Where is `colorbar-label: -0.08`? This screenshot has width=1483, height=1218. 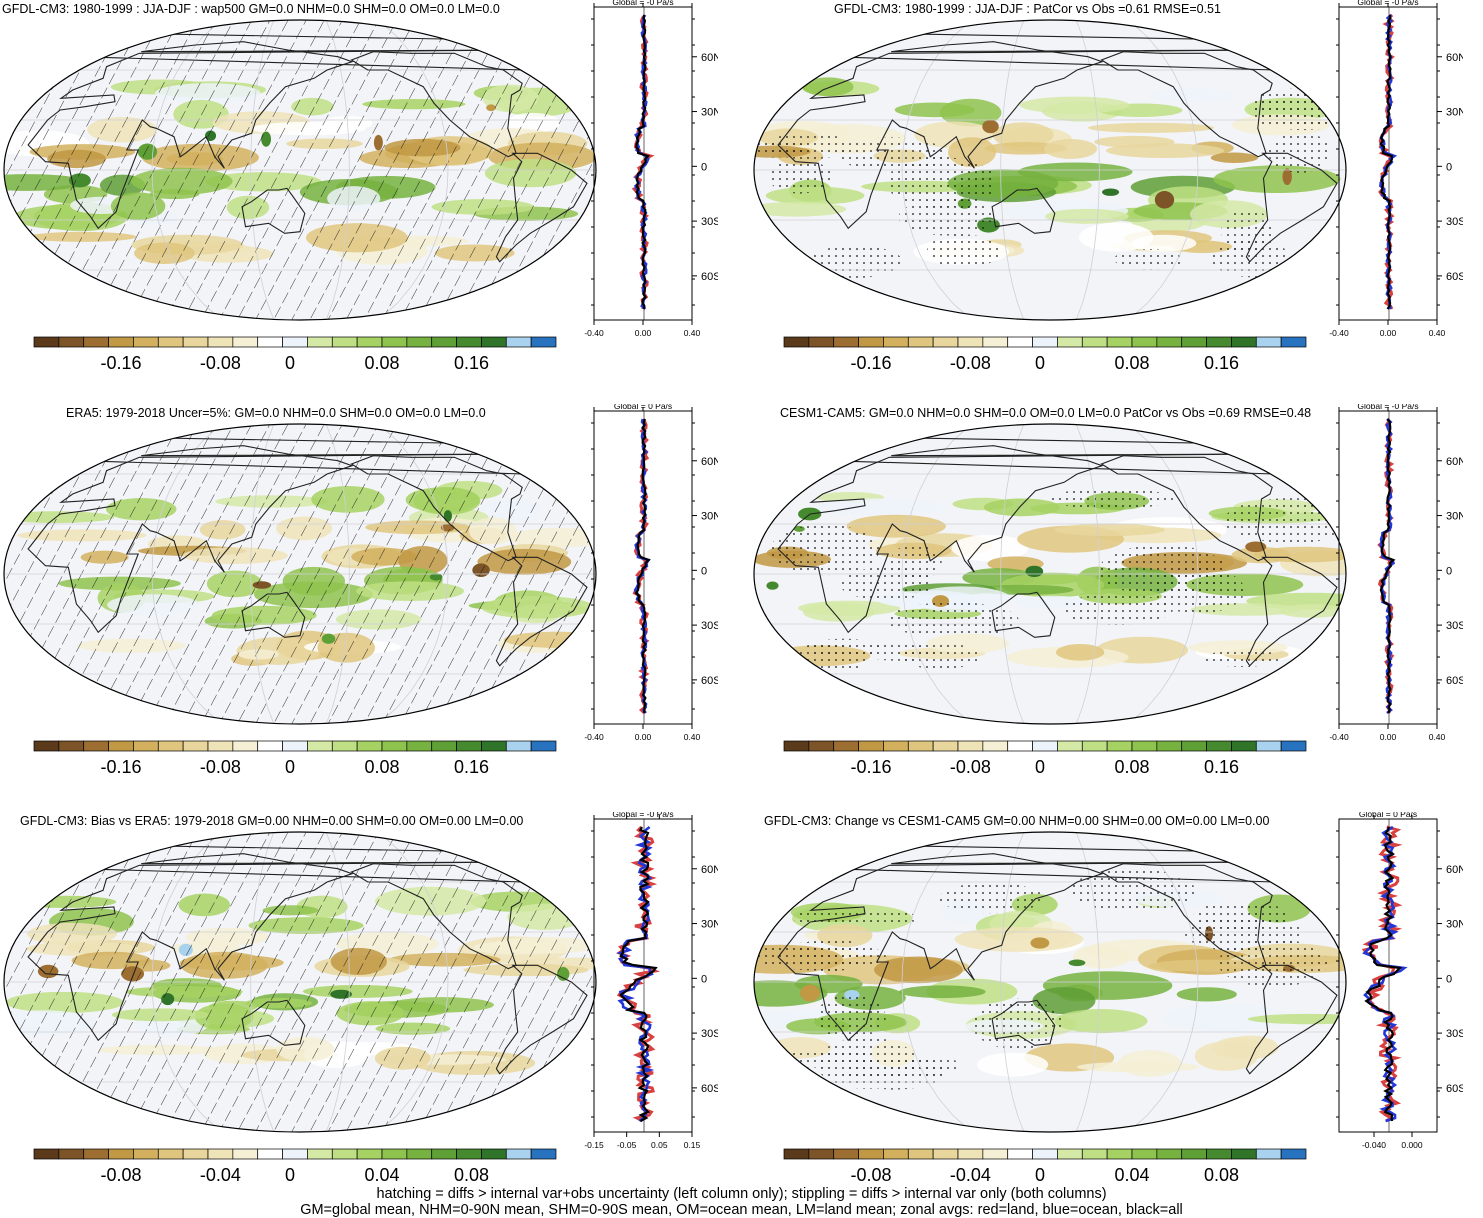
colorbar-label: -0.08 is located at coordinates (220, 767).